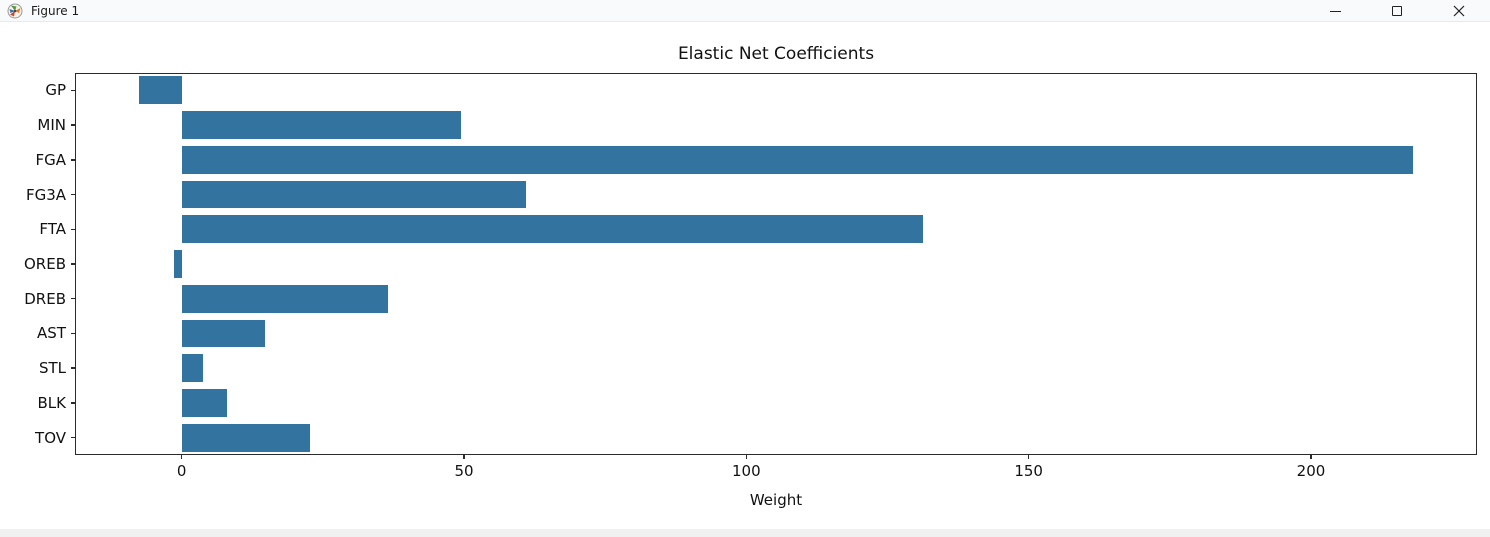 This screenshot has height=537, width=1490. Describe the element at coordinates (50, 159) in the screenshot. I see `ytick-label-FGA: FGA` at that location.